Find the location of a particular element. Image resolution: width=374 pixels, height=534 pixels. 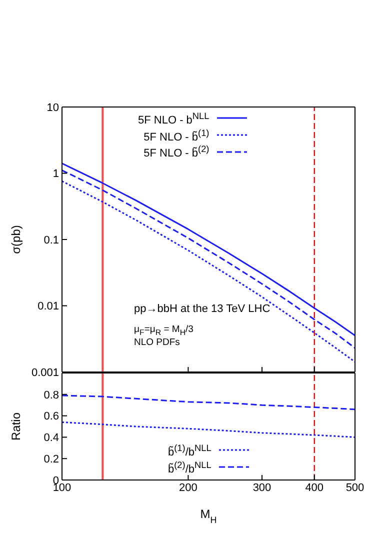

y-axis-title: σ(pb) is located at coordinates (16, 239).